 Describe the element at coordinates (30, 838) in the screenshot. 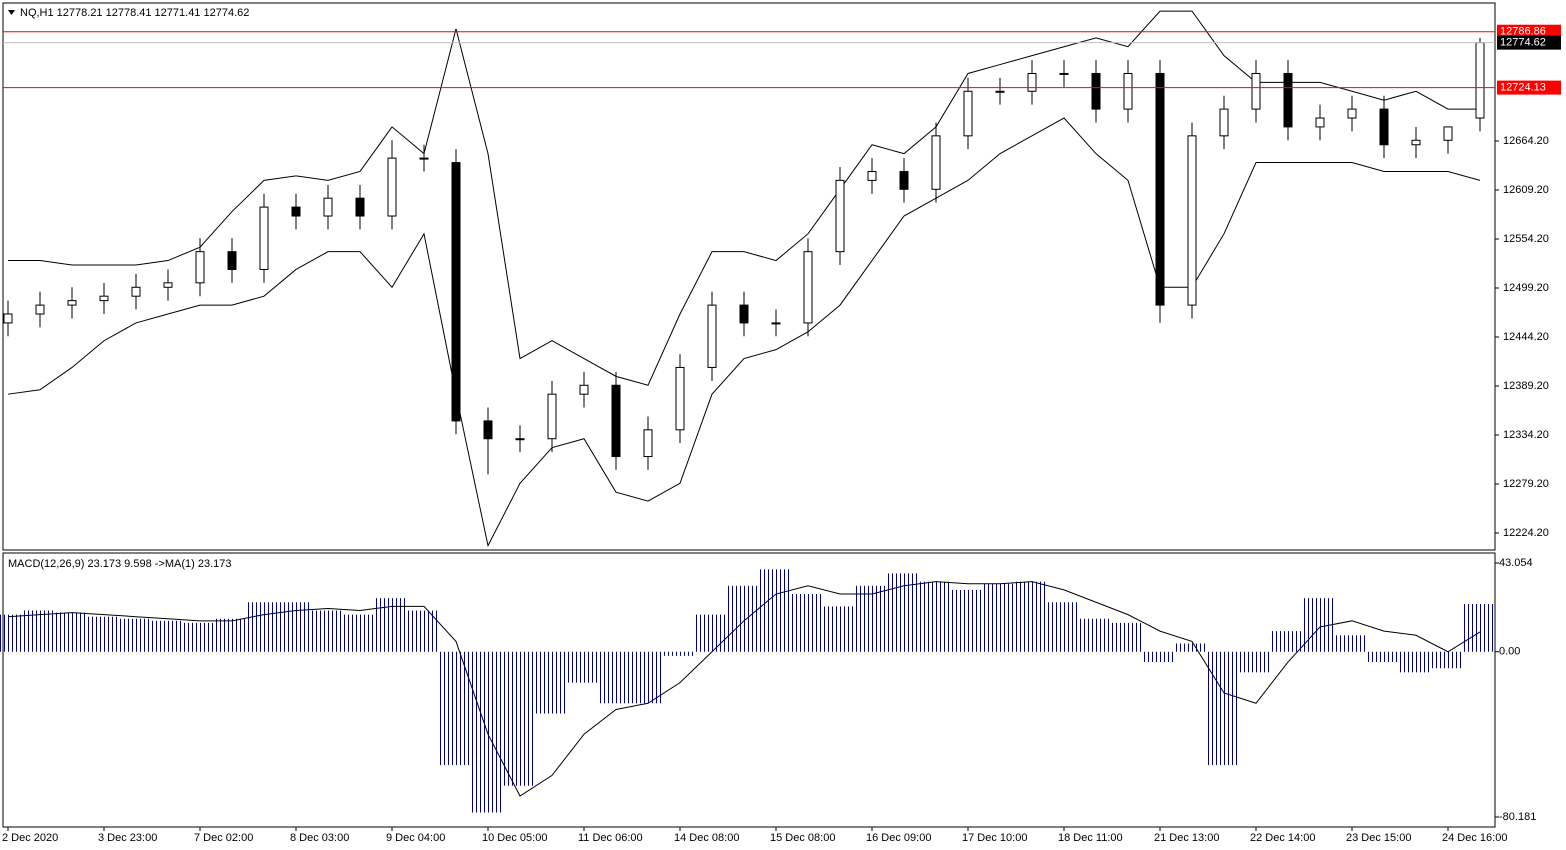

I see `x-tick-label: 2 Dec 2020` at that location.